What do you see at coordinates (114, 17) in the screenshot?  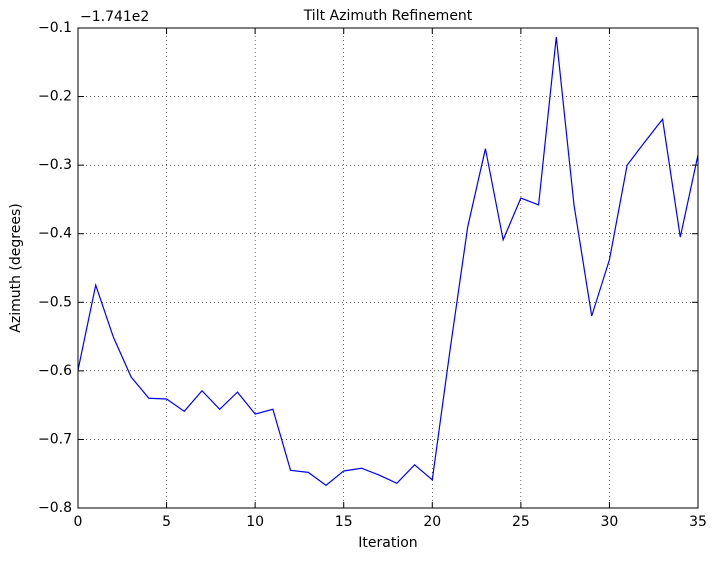 I see `offset-text: −1.741e2` at bounding box center [114, 17].